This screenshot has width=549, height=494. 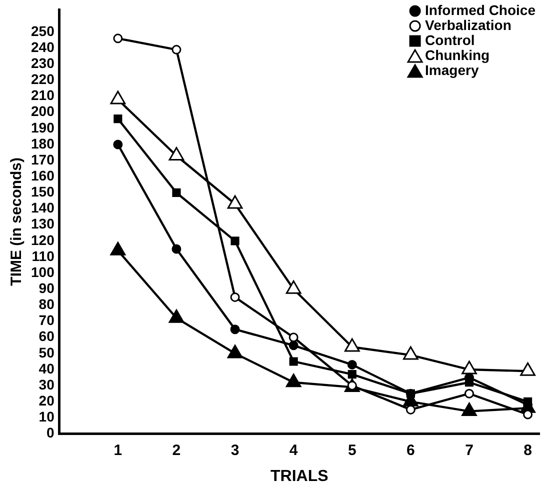 What do you see at coordinates (43, 224) in the screenshot?
I see `y-tick-label: 130` at bounding box center [43, 224].